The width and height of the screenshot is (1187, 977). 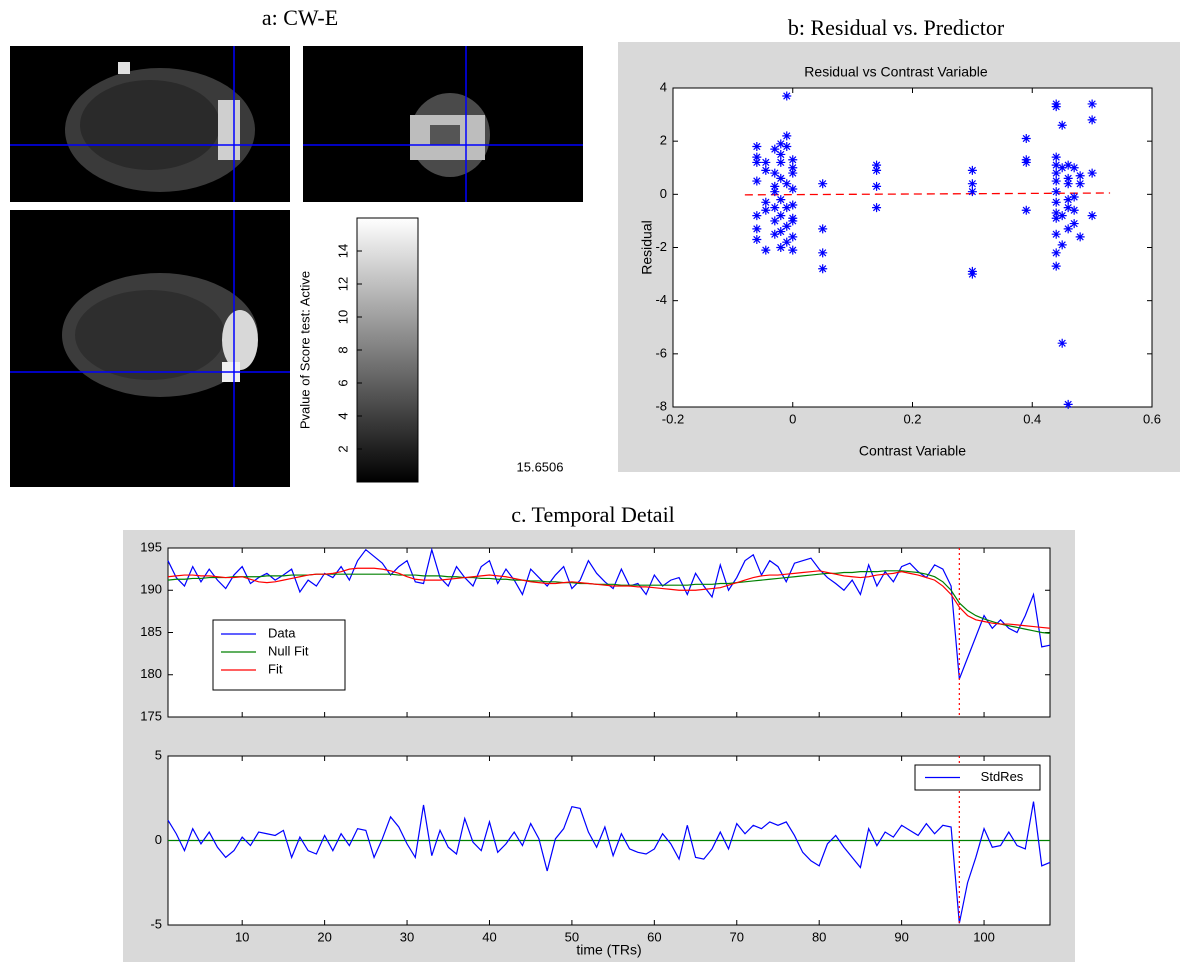 I want to click on coronal-view, so click(x=443, y=124).